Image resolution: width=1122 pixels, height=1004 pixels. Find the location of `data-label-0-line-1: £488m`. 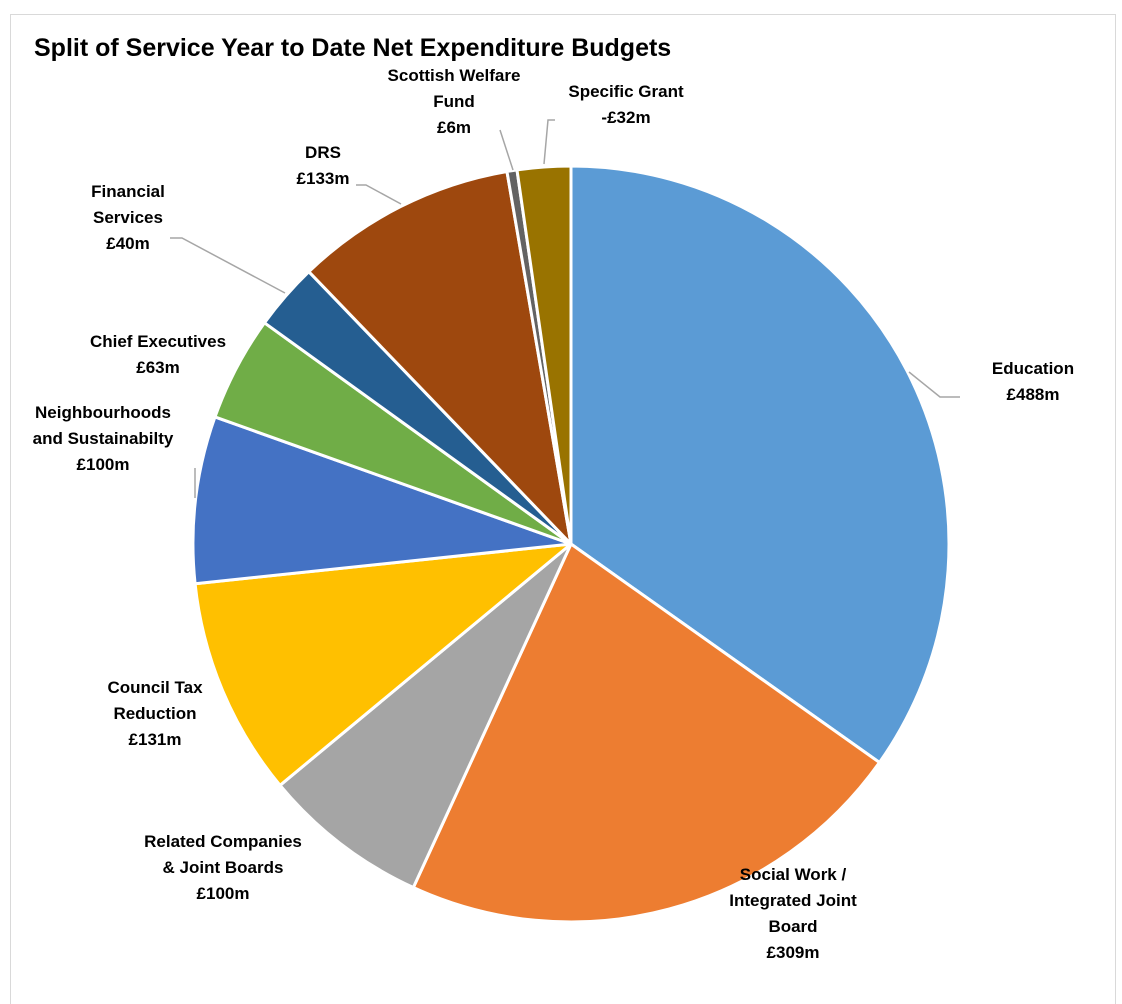

data-label-0-line-1: £488m is located at coordinates (1033, 394).